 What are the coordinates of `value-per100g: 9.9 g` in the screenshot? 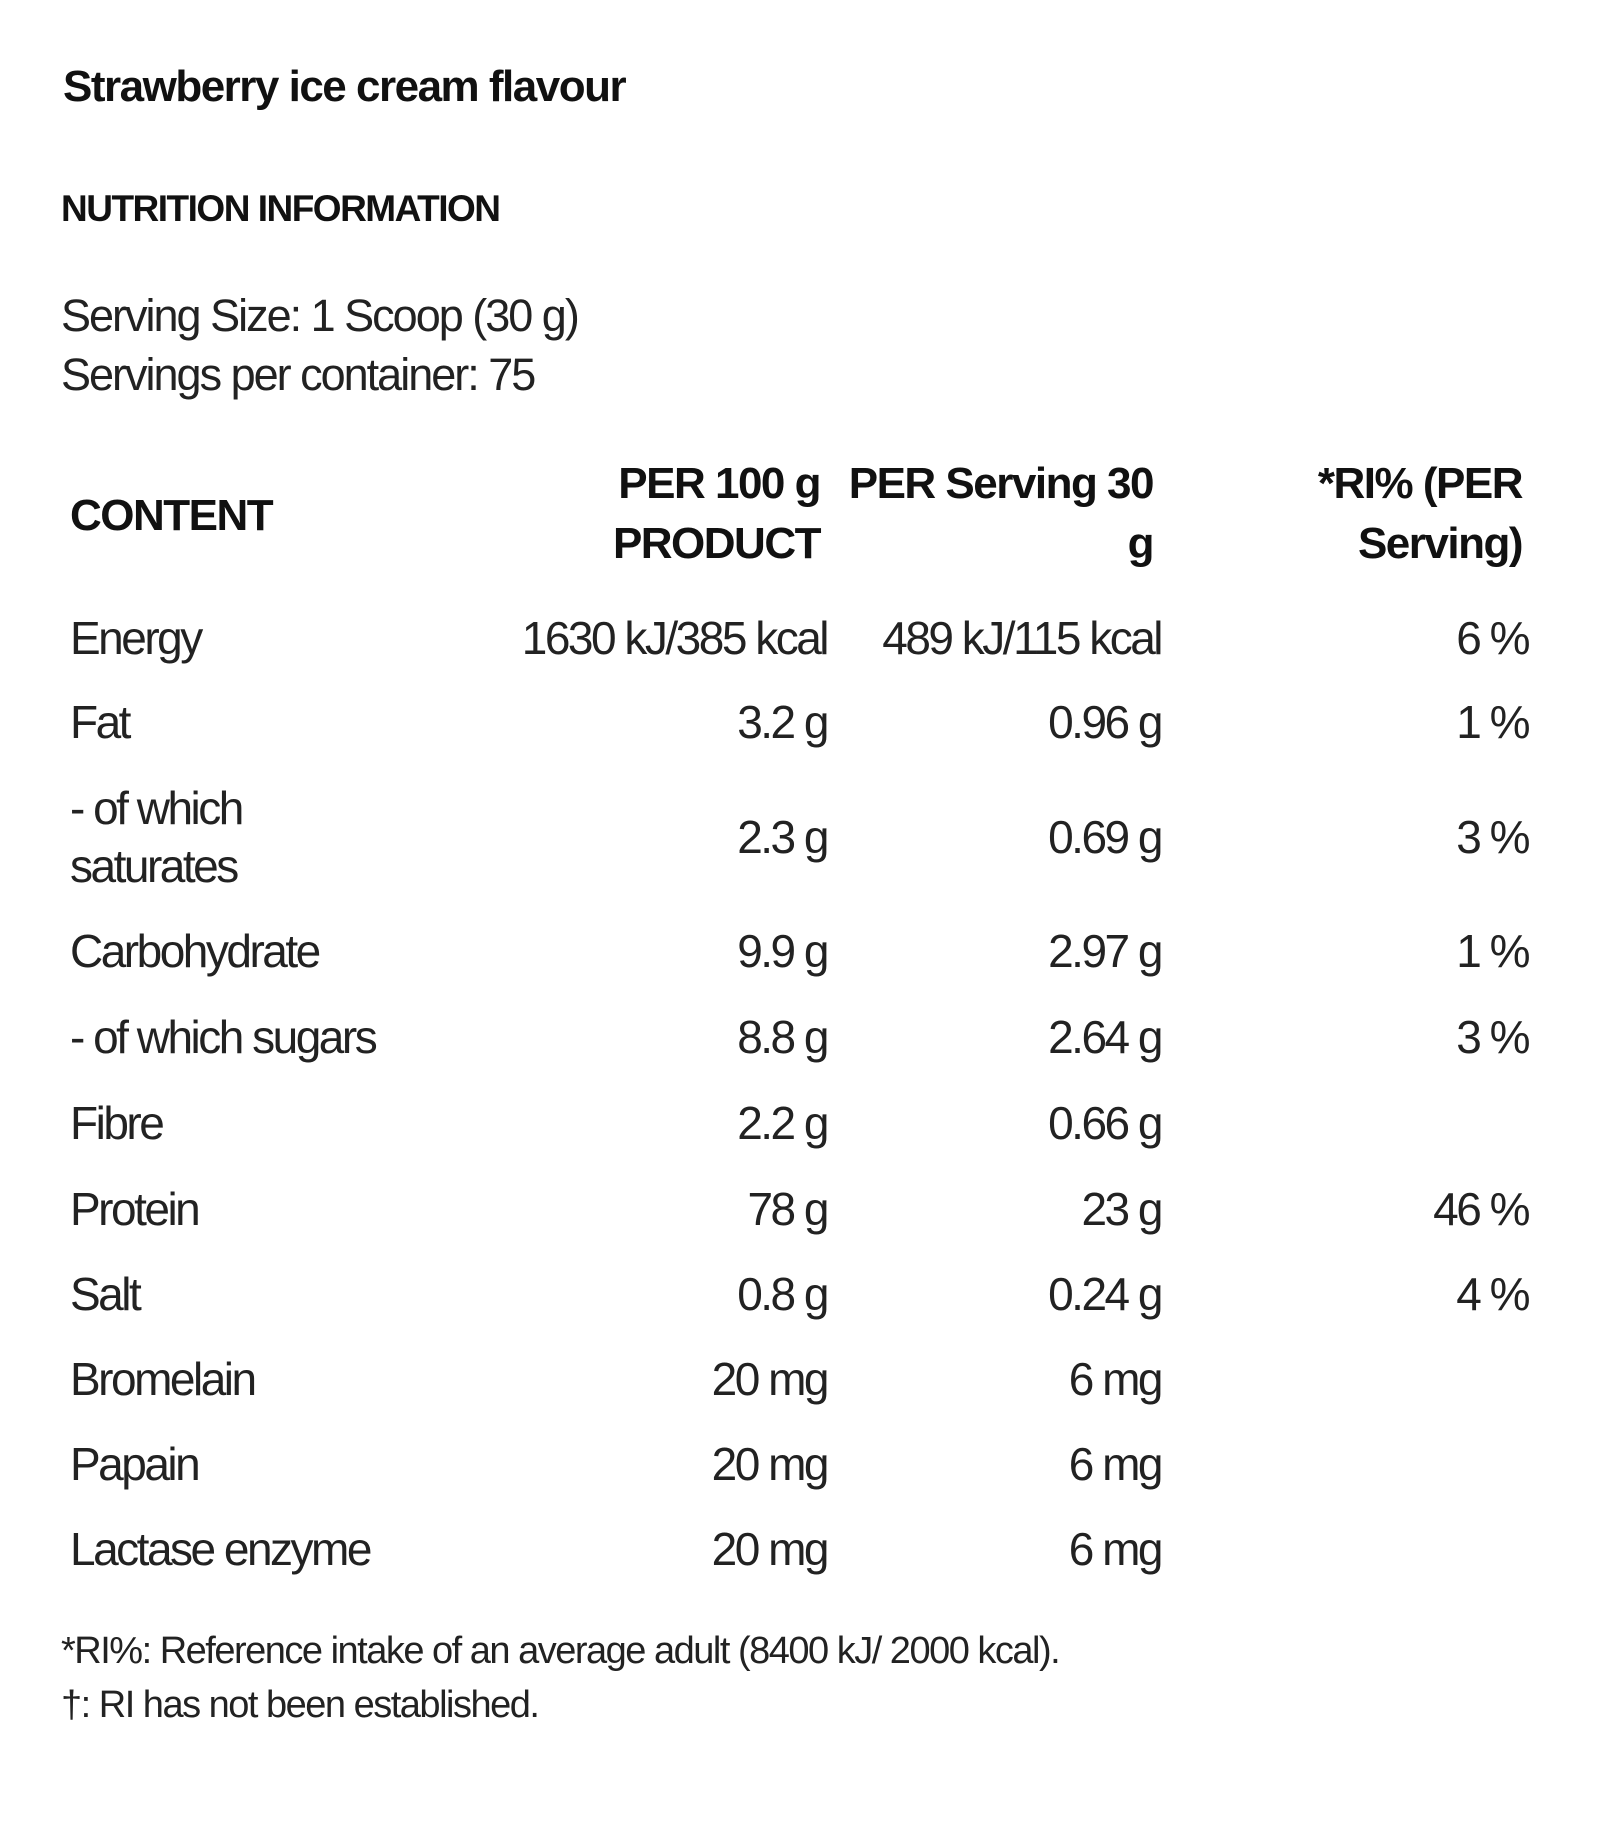 It's located at (783, 951).